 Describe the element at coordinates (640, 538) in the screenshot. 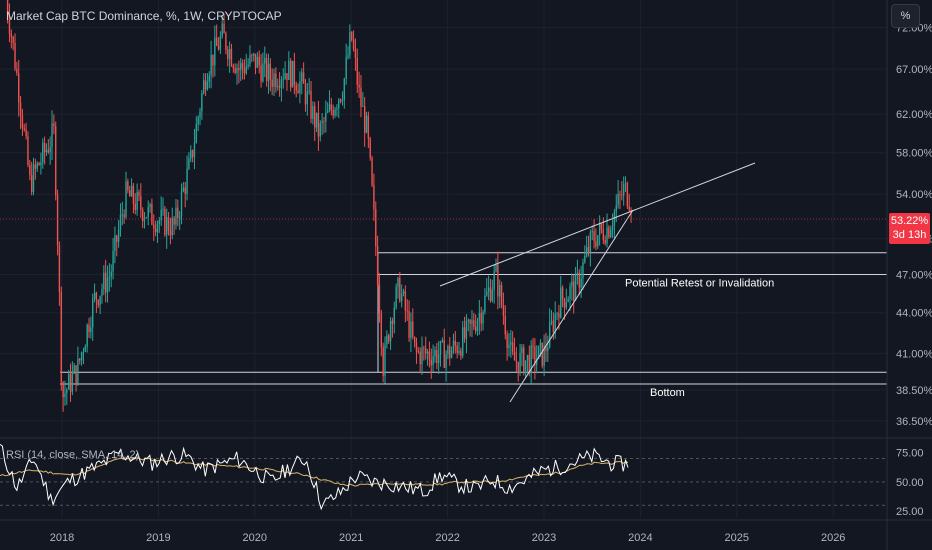

I see `x-tick-label: 2024` at that location.